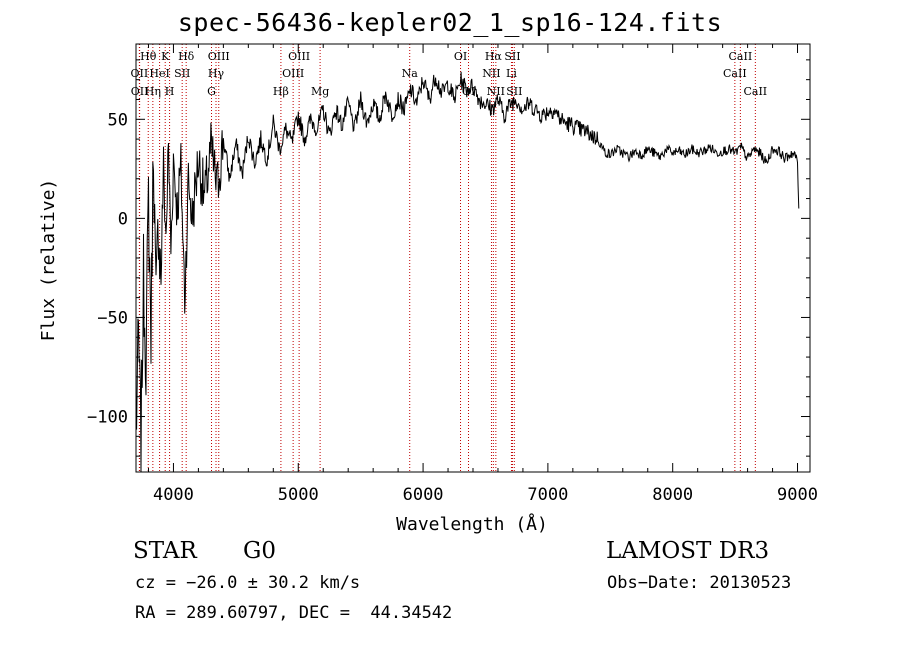 Image resolution: width=900 pixels, height=649 pixels. What do you see at coordinates (320, 91) in the screenshot?
I see `line-label: Mg` at bounding box center [320, 91].